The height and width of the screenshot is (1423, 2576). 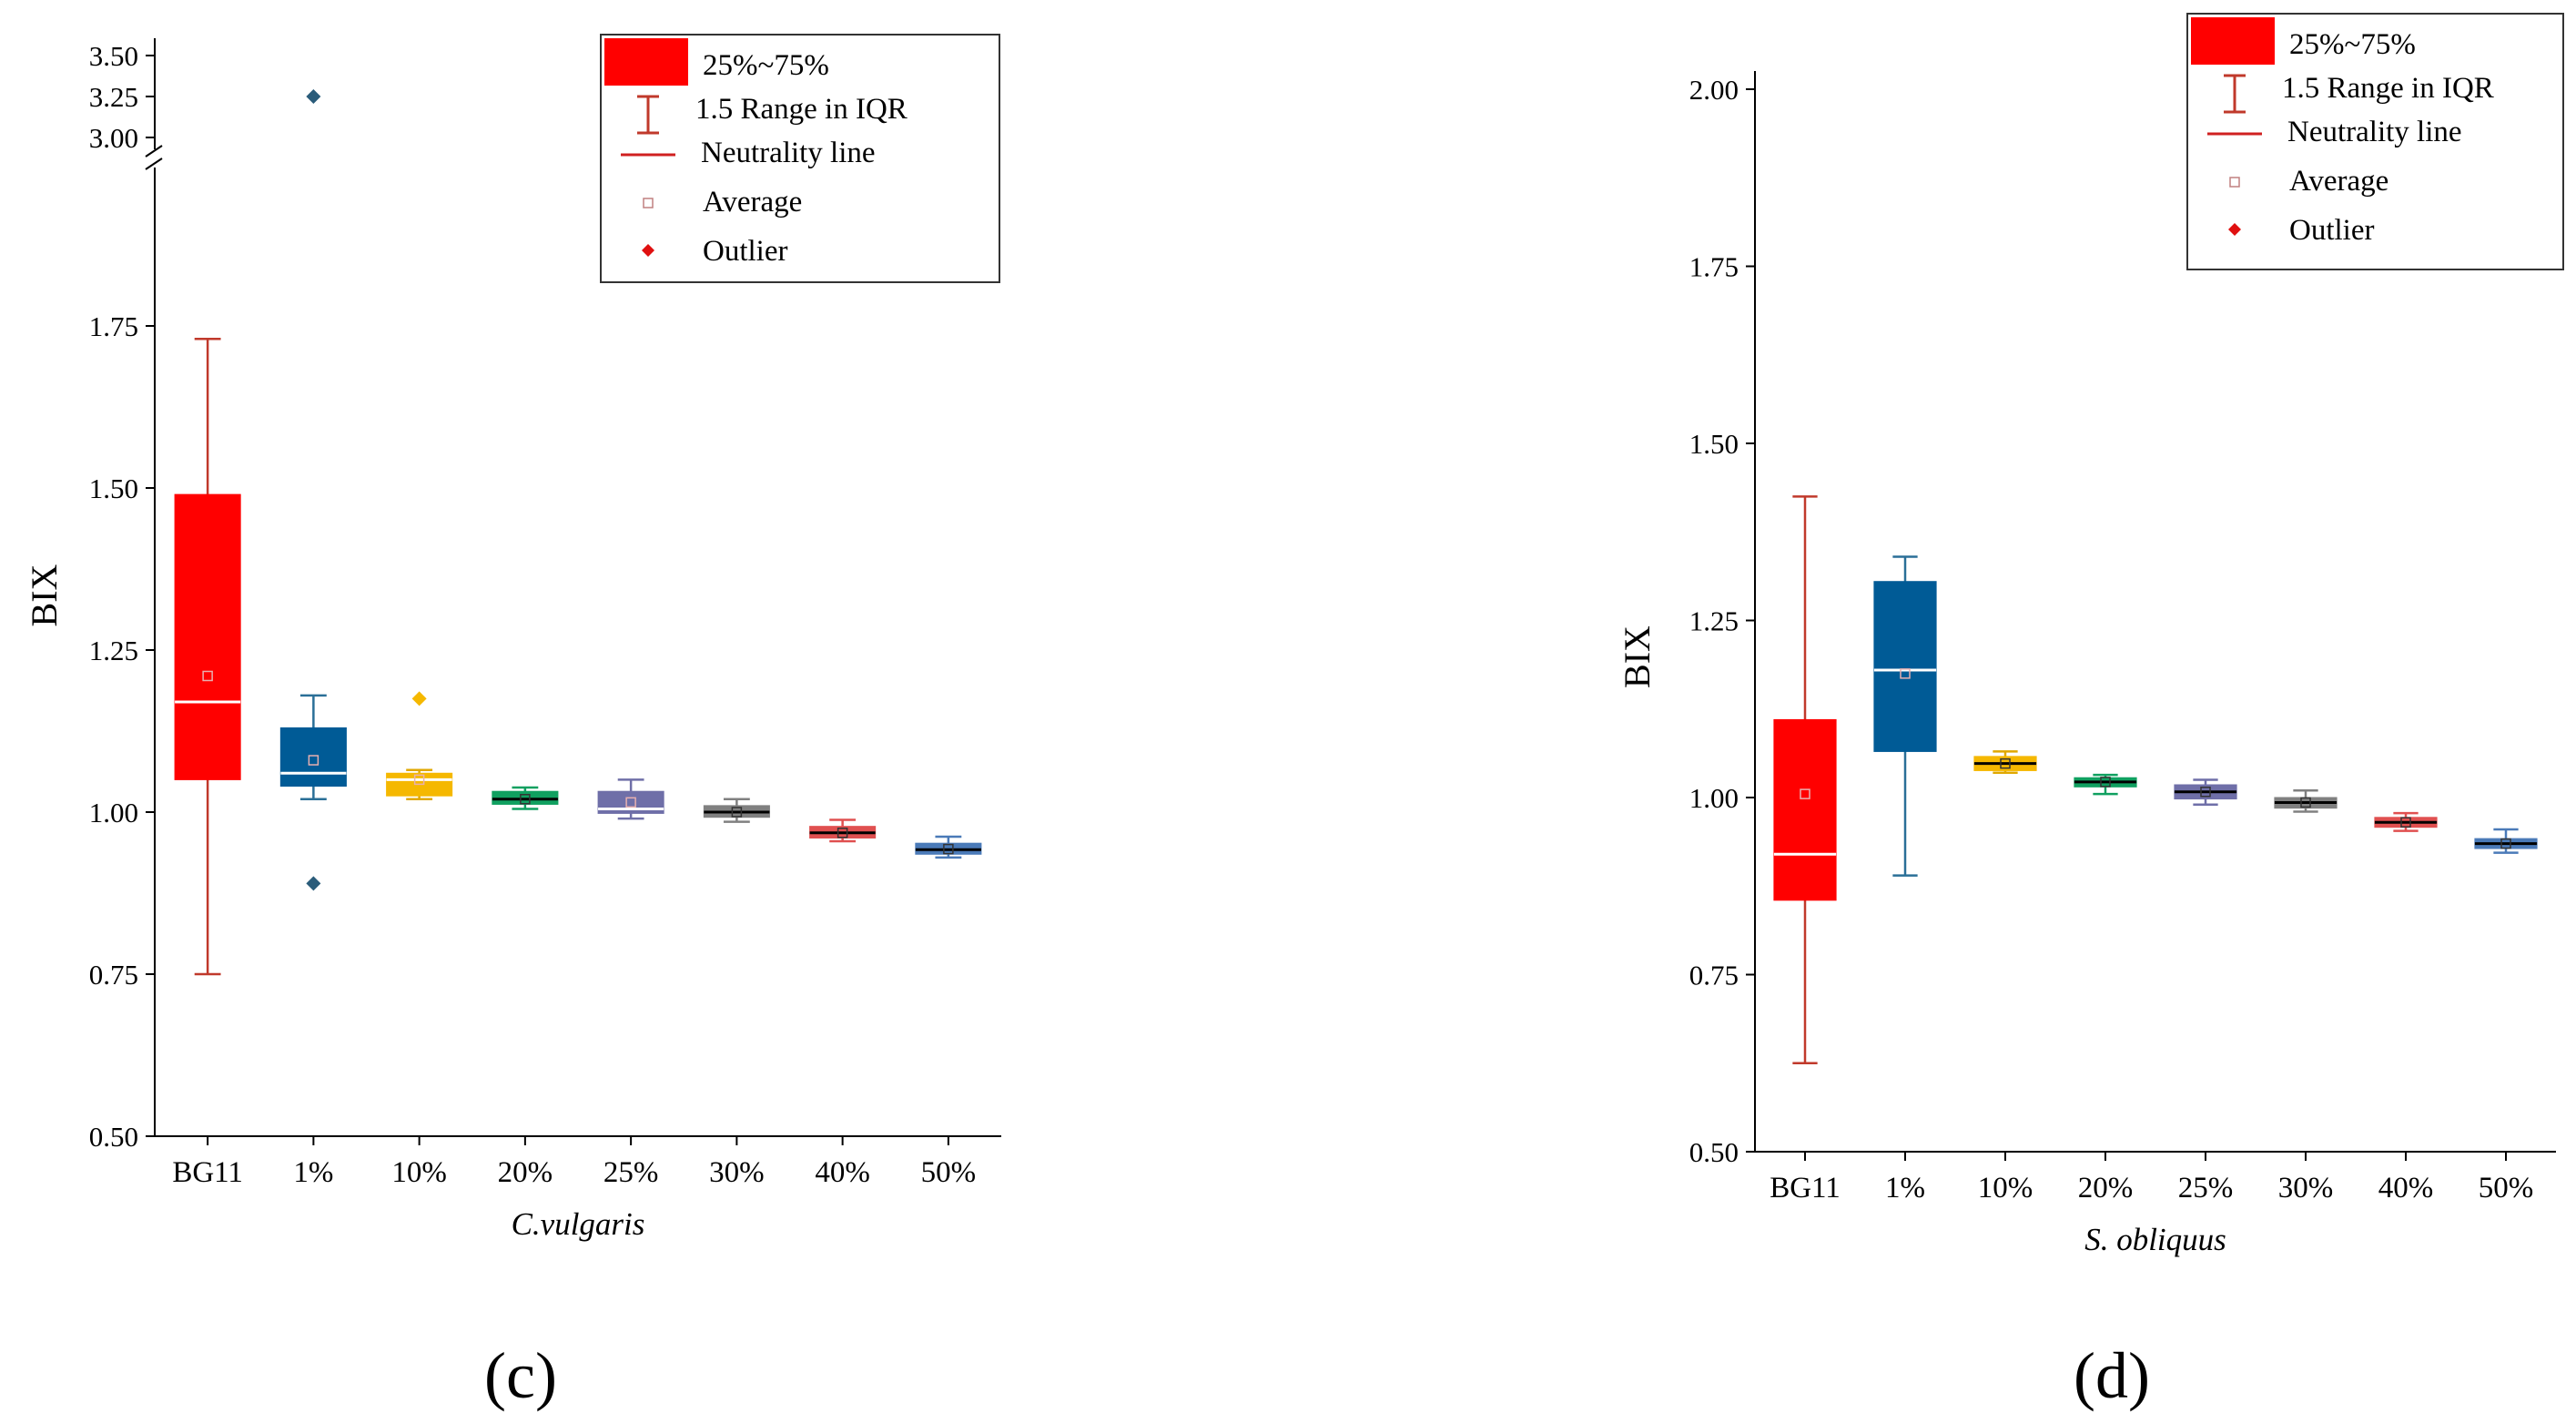 What do you see at coordinates (113, 326) in the screenshot?
I see `c-y-tick-label: 1.75` at bounding box center [113, 326].